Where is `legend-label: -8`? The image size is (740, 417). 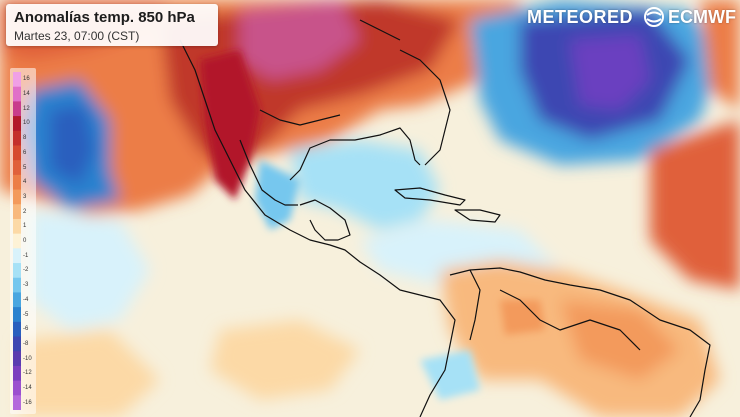
legend-label: -8 is located at coordinates (26, 343).